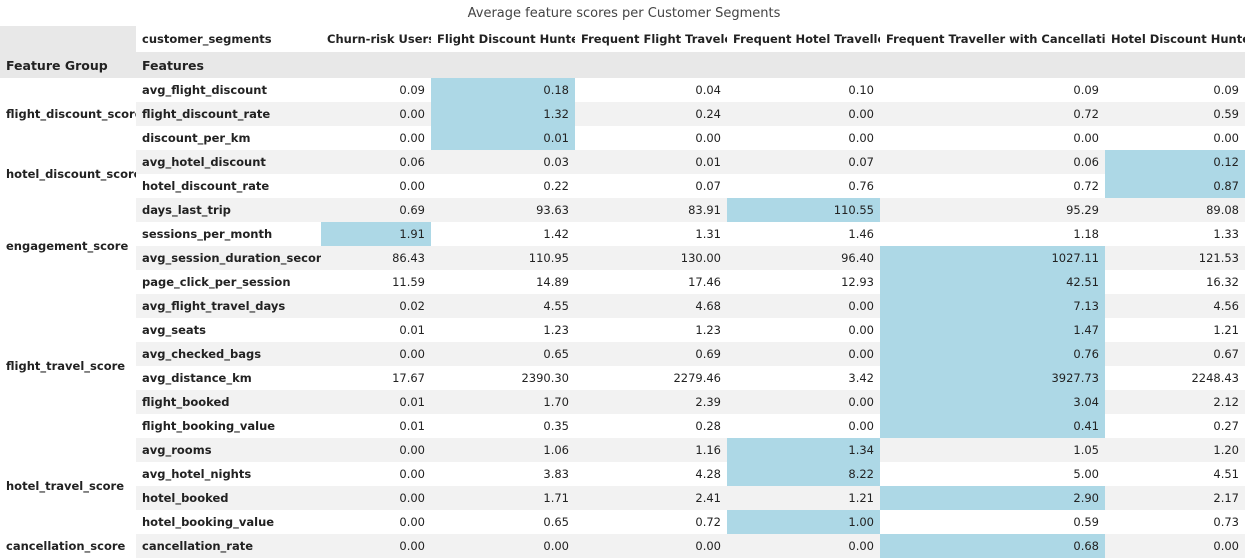 The width and height of the screenshot is (1248, 560). Describe the element at coordinates (228, 234) in the screenshot. I see `feature-label: sessions_per_month` at that location.